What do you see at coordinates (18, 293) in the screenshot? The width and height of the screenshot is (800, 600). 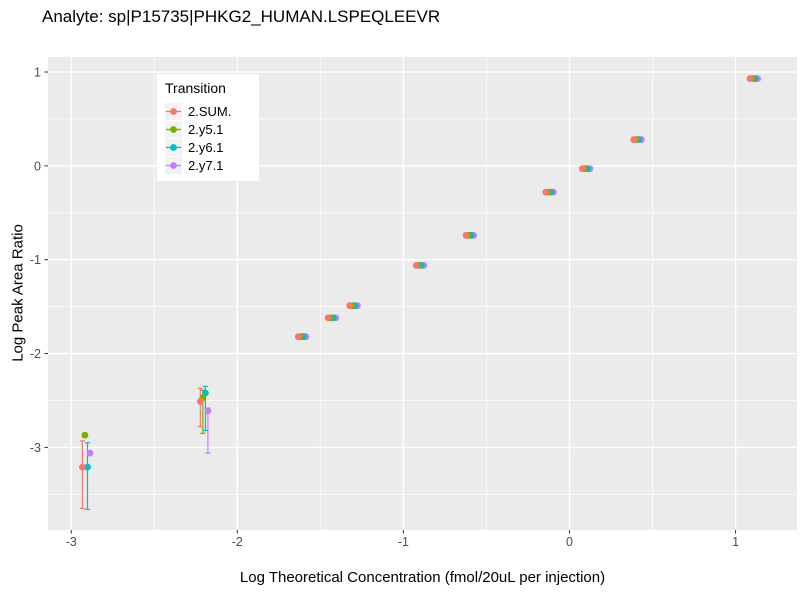 I see `y-axis-title: Log Peak Area Ratio` at bounding box center [18, 293].